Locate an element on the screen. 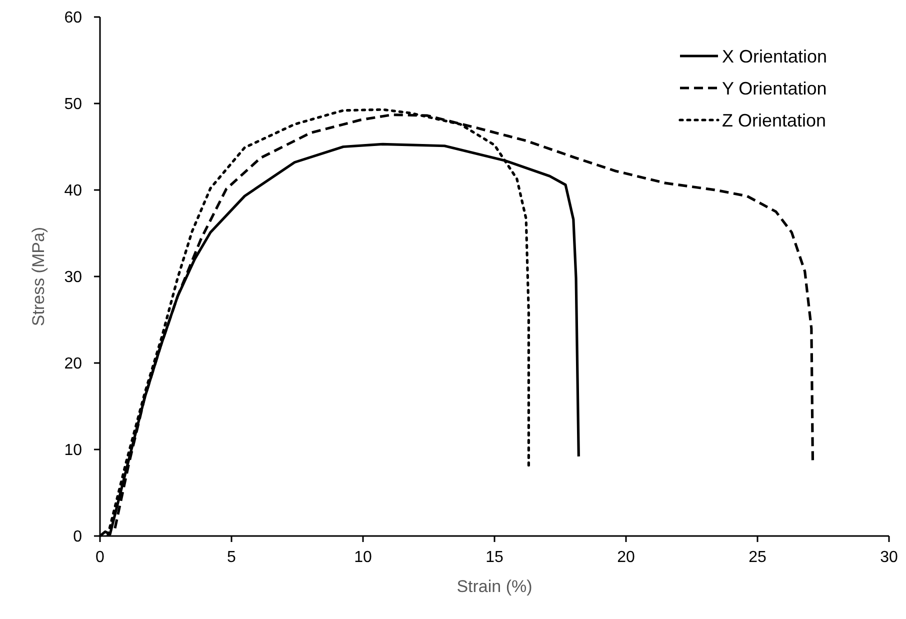  y-tick-label: 60 is located at coordinates (73, 18).